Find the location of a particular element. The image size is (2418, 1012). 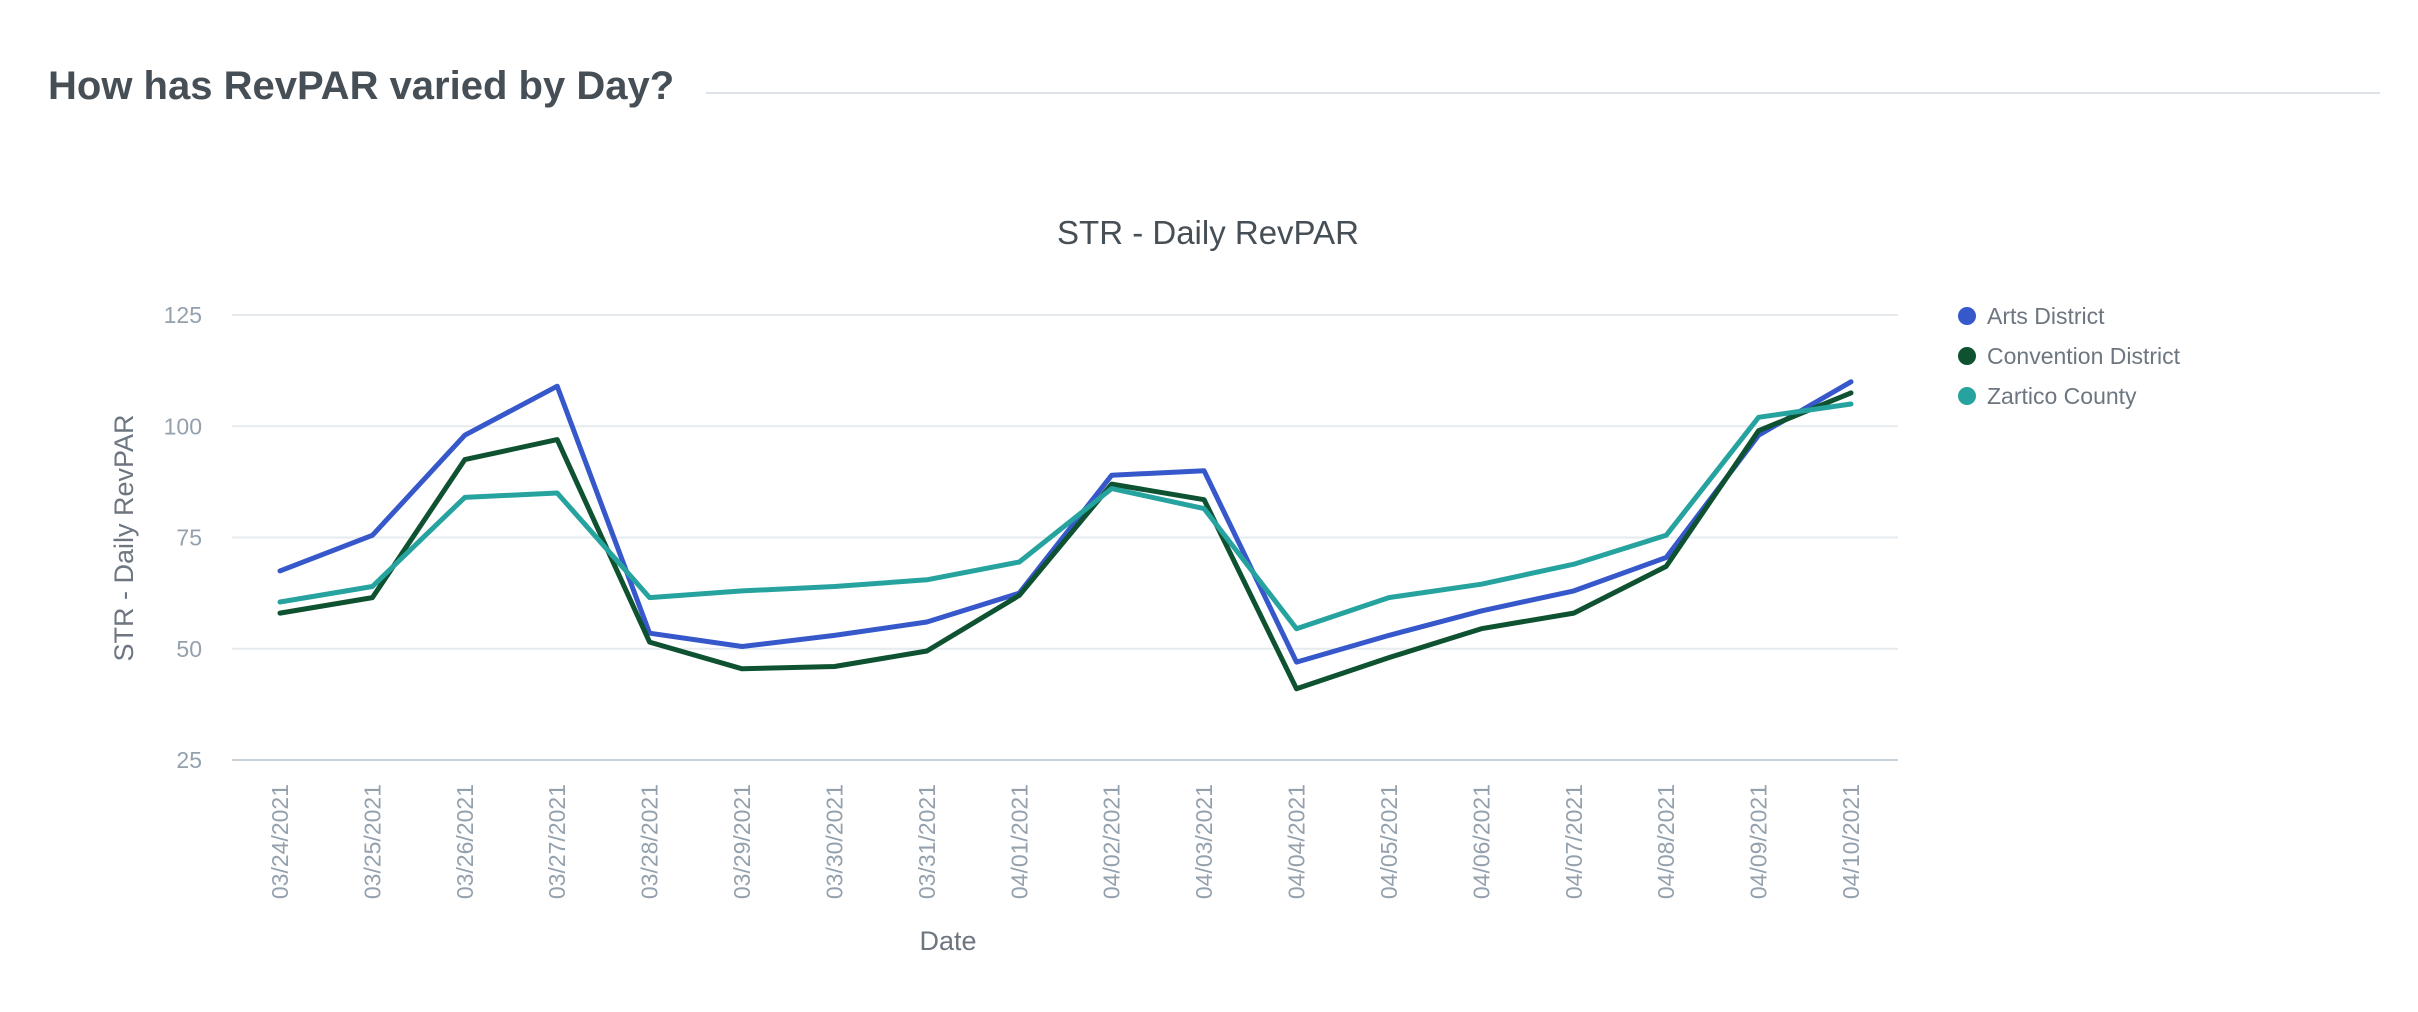

y-tick-label: 50 is located at coordinates (189, 649).